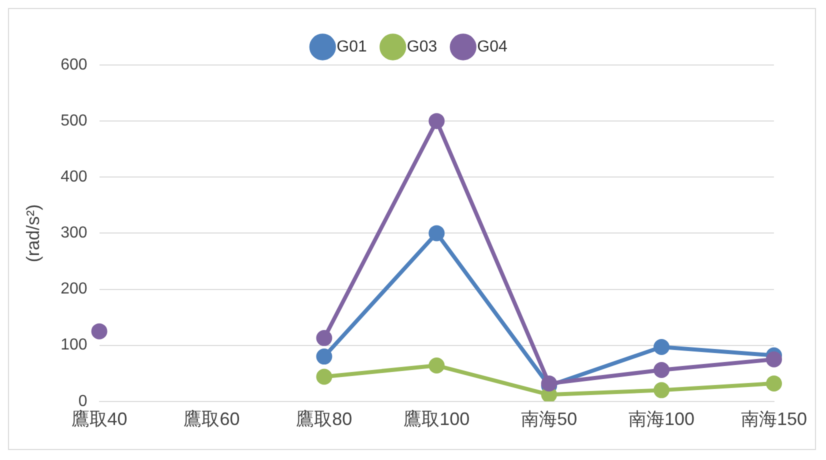 The image size is (826, 460). Describe the element at coordinates (661, 419) in the screenshot. I see `x-tick-label: 南海100` at that location.